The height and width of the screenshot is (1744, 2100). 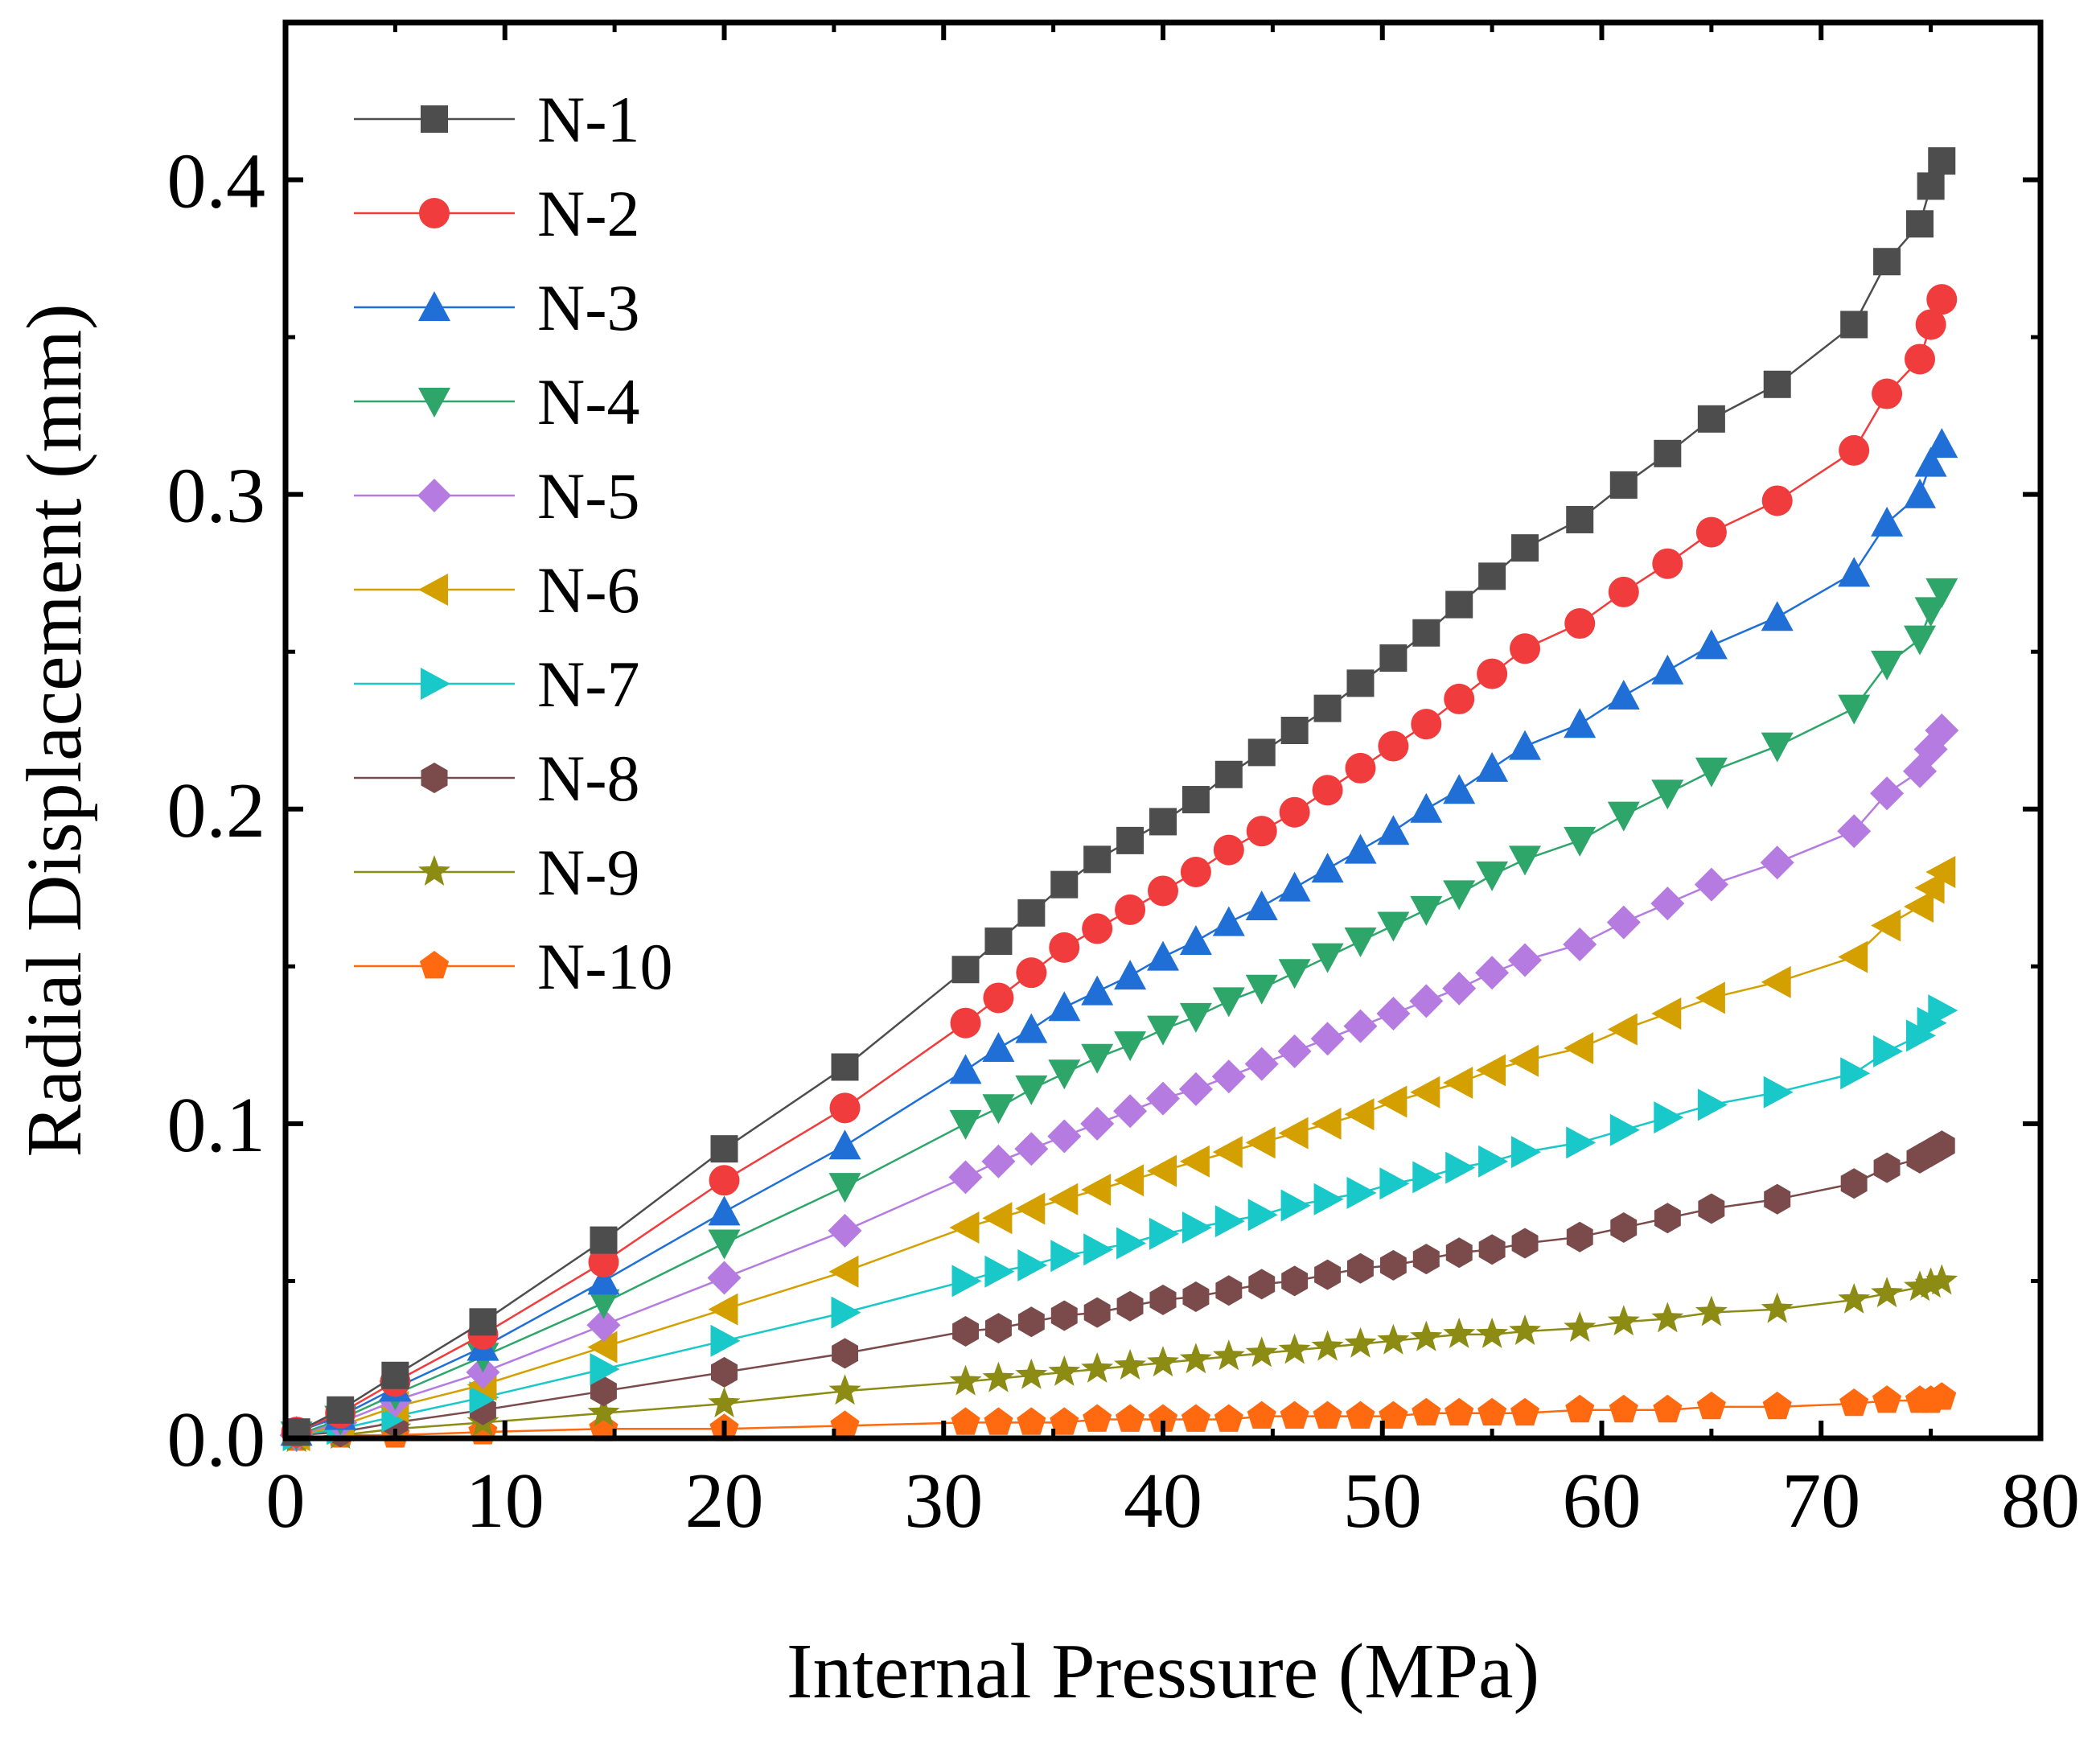 What do you see at coordinates (497, 684) in the screenshot?
I see `legend-item-N-7: N-7` at bounding box center [497, 684].